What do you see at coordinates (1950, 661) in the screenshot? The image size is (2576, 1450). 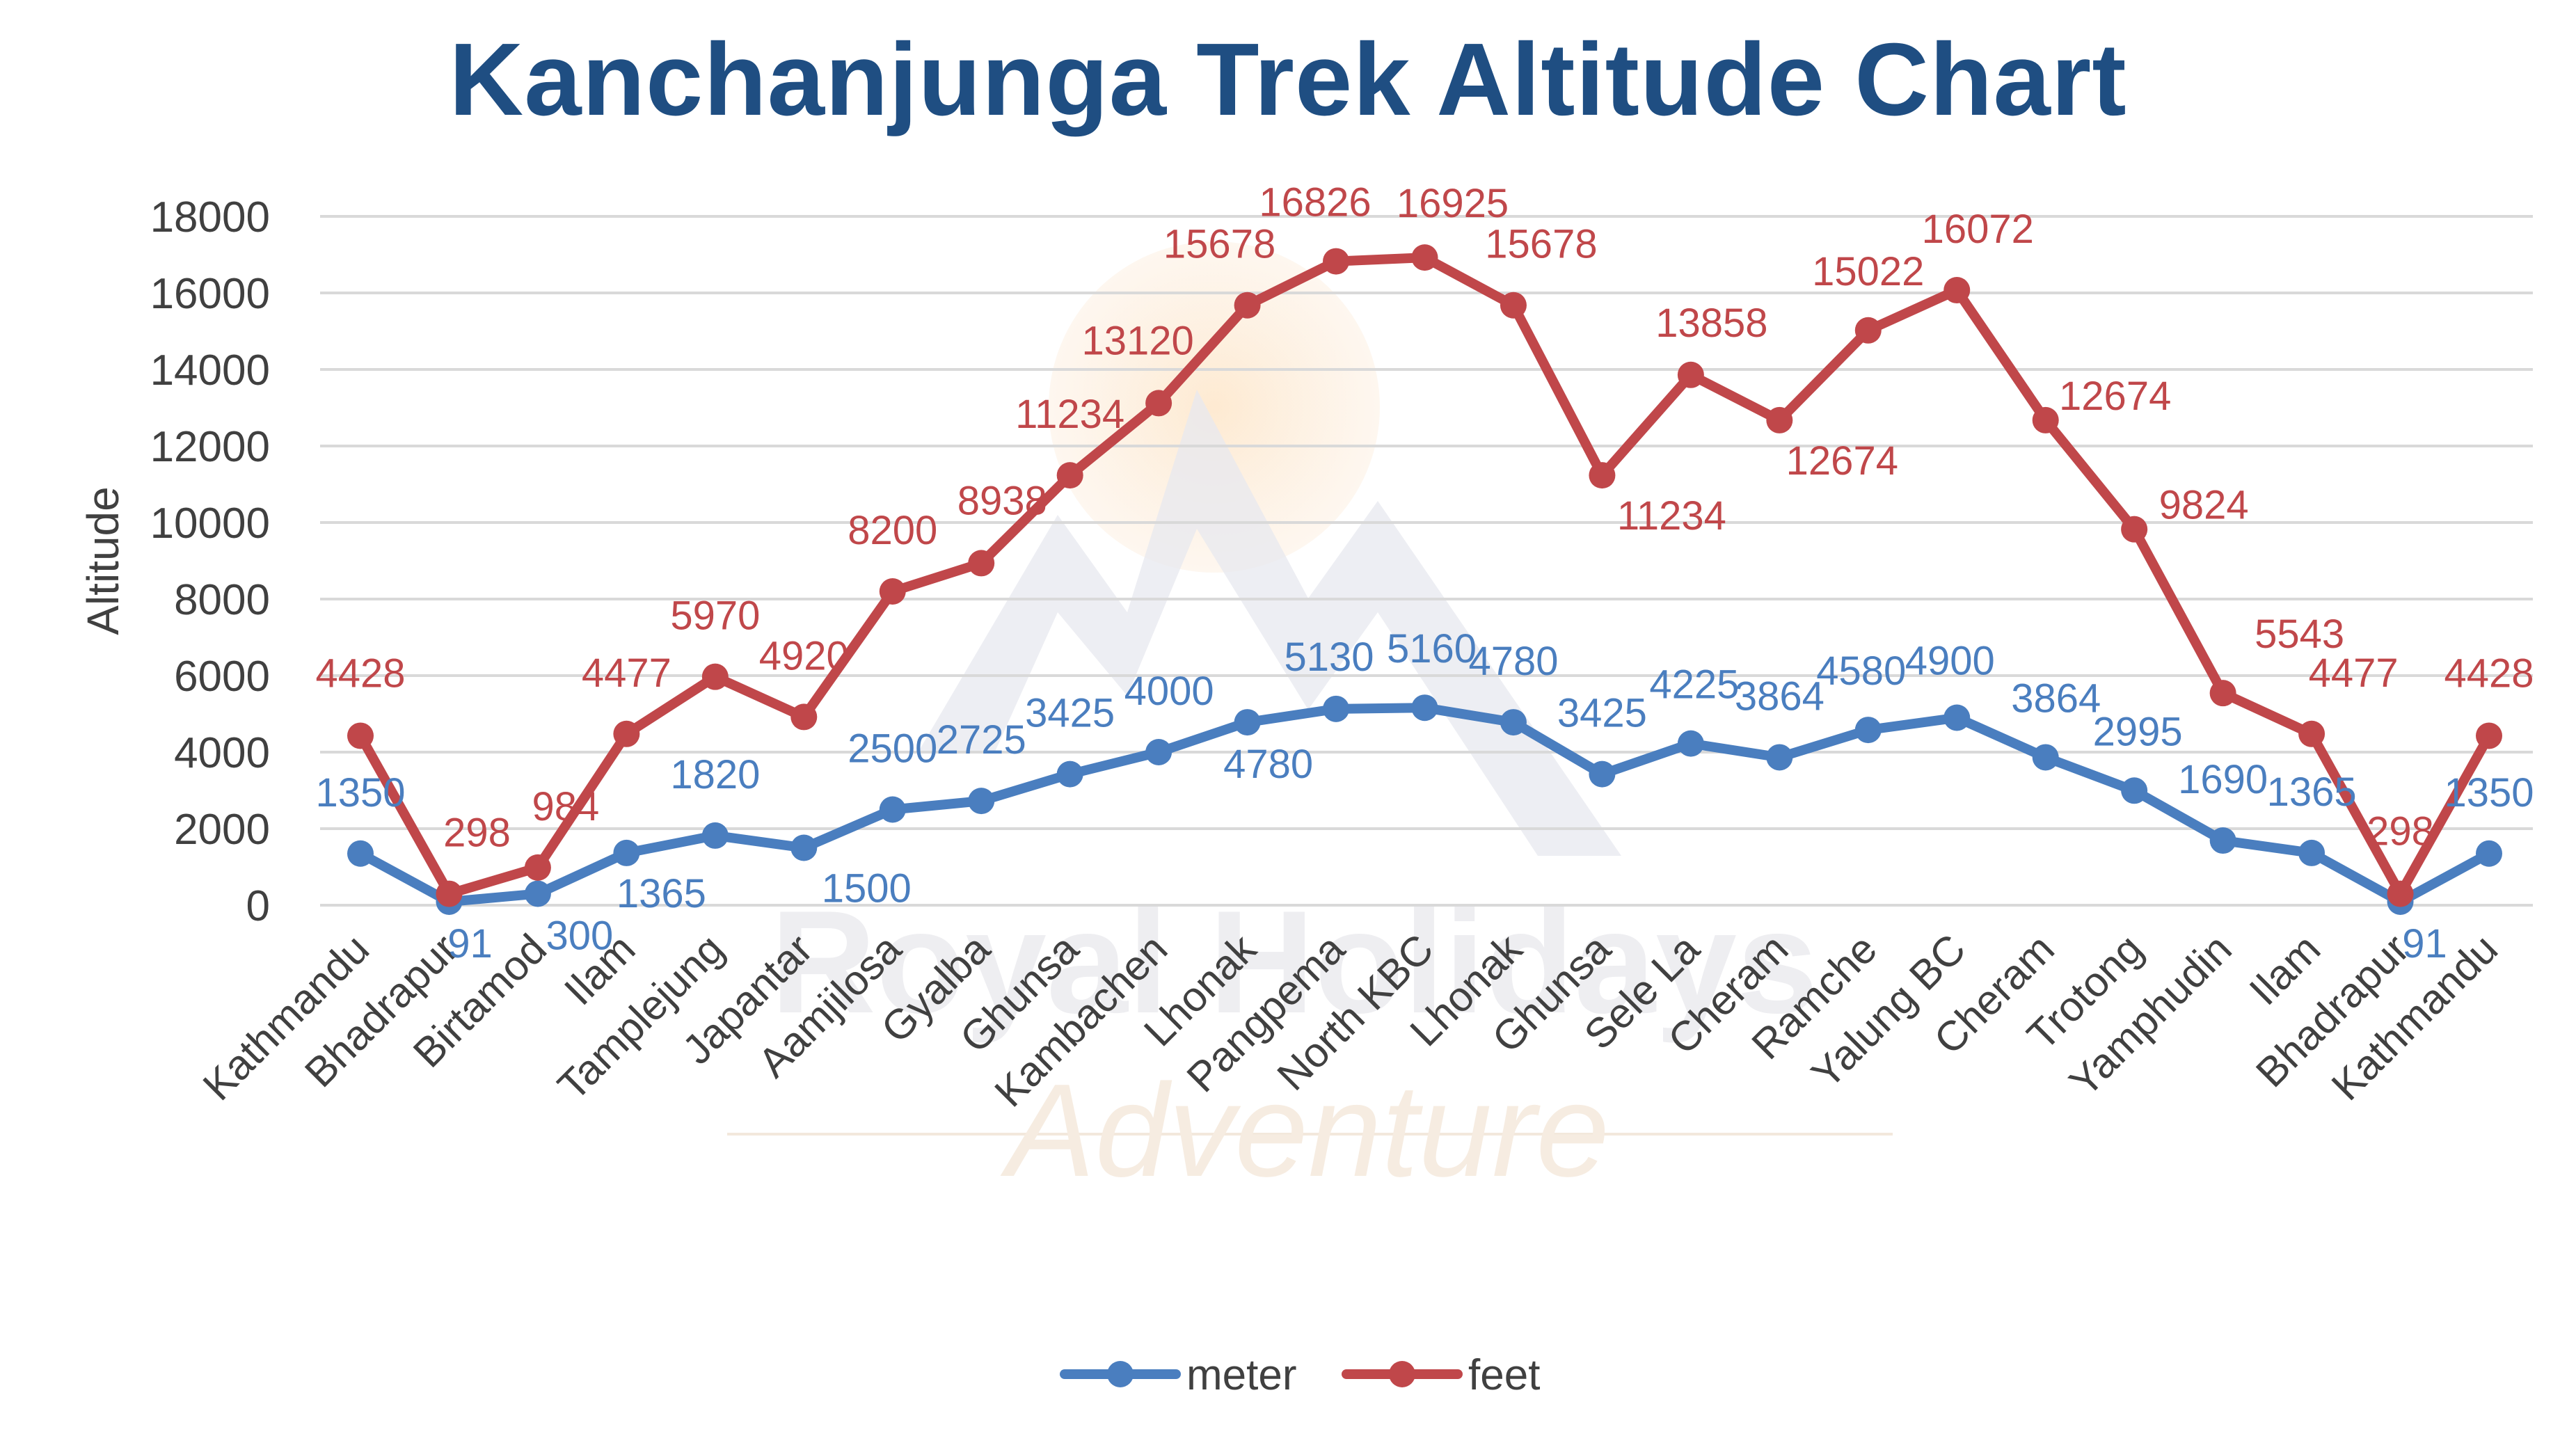 I see `data-label-meter: 4900` at bounding box center [1950, 661].